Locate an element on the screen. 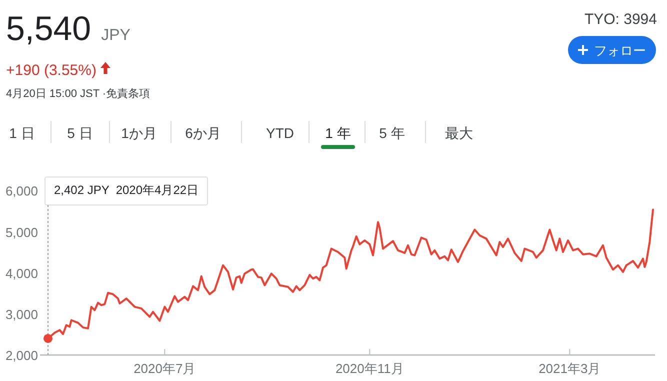 The image size is (667, 381). text: TYO: 3994 is located at coordinates (620, 19).